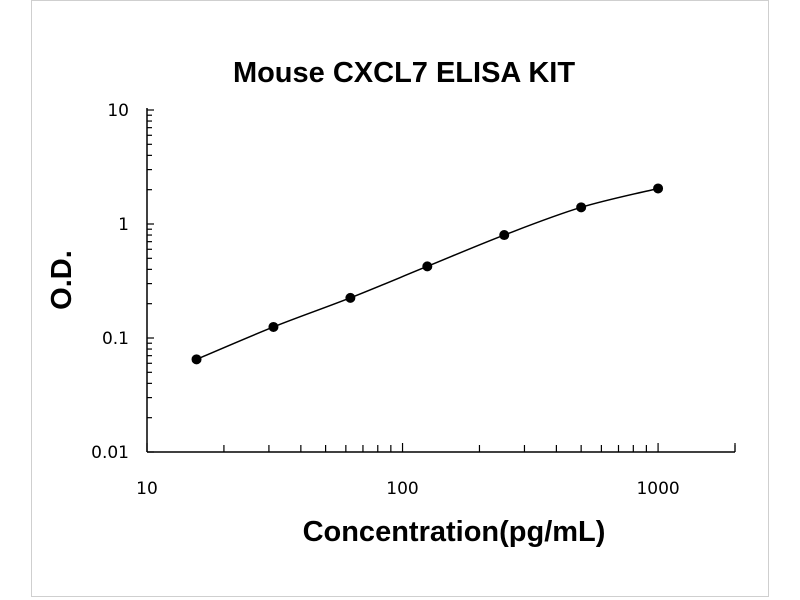  What do you see at coordinates (110, 453) in the screenshot?
I see `y-tick-label: 0.01` at bounding box center [110, 453].